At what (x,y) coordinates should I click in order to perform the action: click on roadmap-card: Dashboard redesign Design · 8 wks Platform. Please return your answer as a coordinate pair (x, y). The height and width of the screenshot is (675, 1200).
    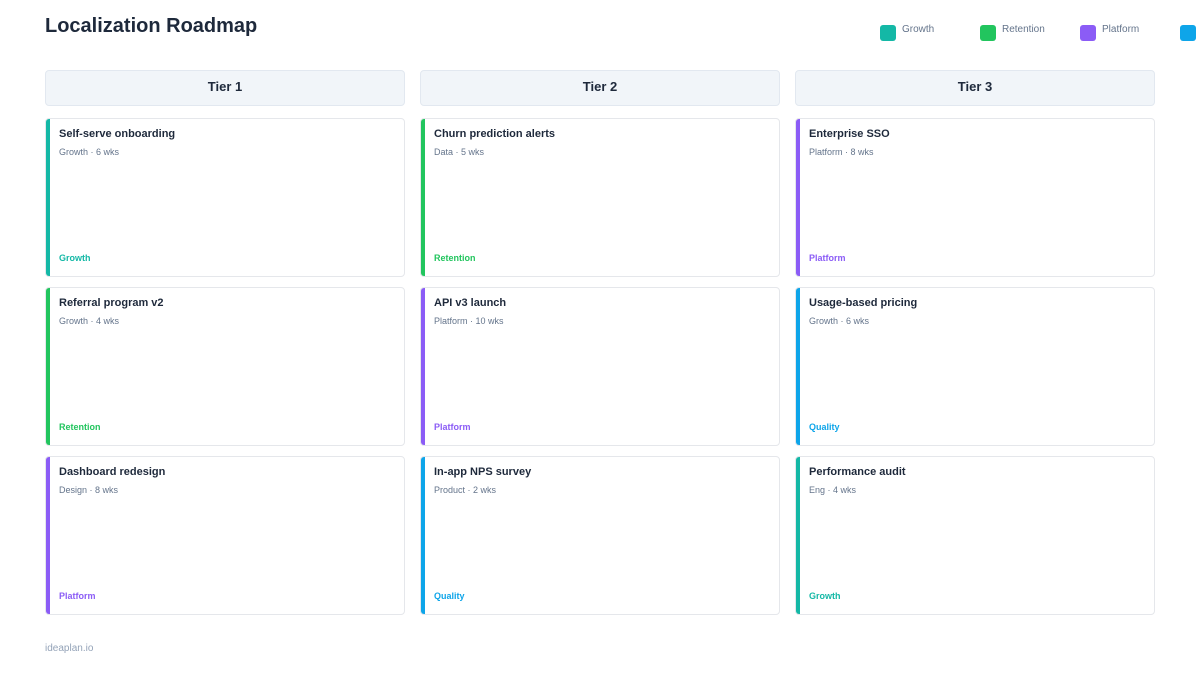
    Looking at the image, I should click on (225, 535).